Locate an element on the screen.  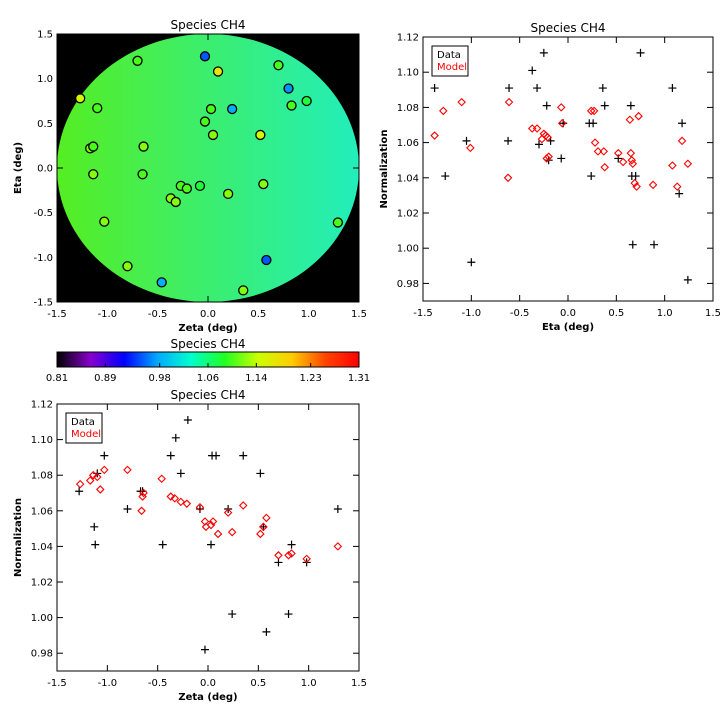
y-tick-label: 1.06 is located at coordinates (42, 511).